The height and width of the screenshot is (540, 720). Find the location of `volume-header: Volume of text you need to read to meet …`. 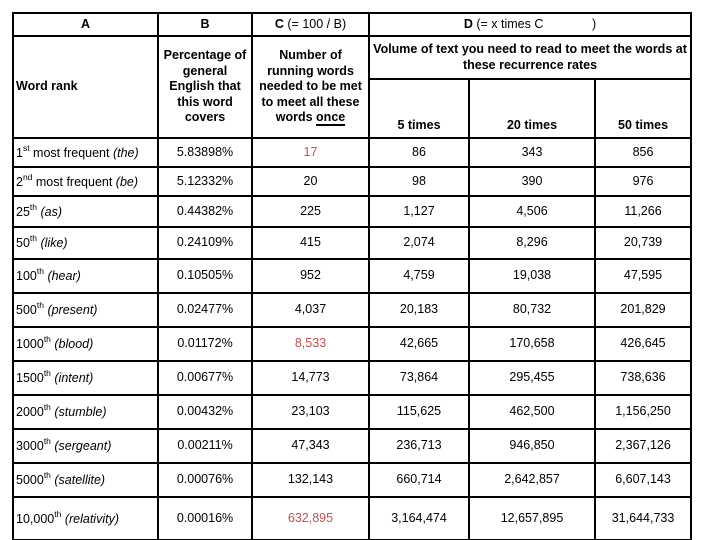

volume-header: Volume of text you need to read to meet … is located at coordinates (530, 57).